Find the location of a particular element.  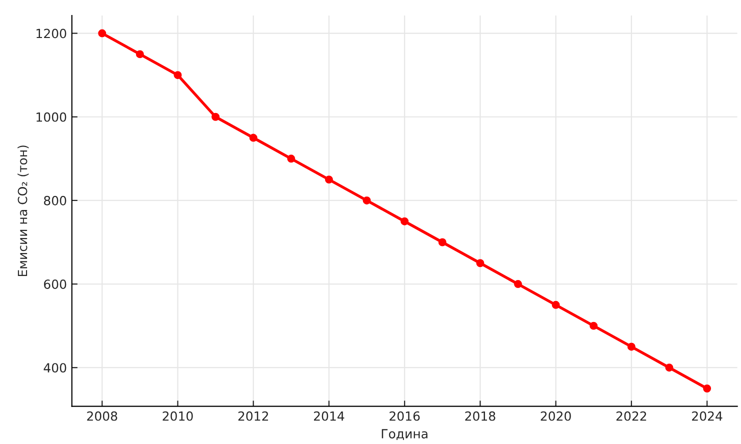

x-tick-label: 2022 is located at coordinates (631, 416).